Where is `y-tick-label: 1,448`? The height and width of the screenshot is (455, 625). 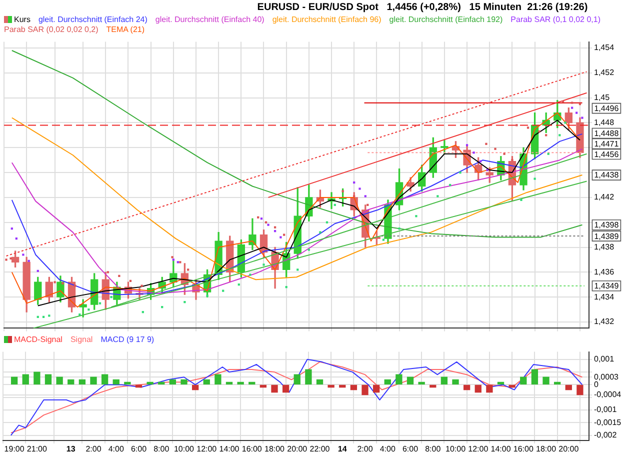 y-tick-label: 1,448 is located at coordinates (604, 122).